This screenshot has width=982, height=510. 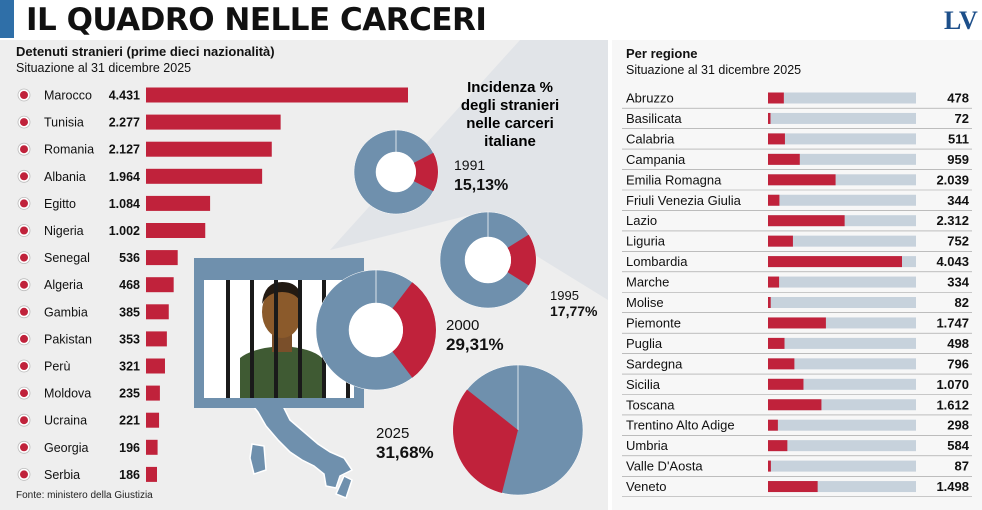 What do you see at coordinates (680, 425) in the screenshot?
I see `region-label-trentino-alto-adige: Trentino Alto Adige` at bounding box center [680, 425].